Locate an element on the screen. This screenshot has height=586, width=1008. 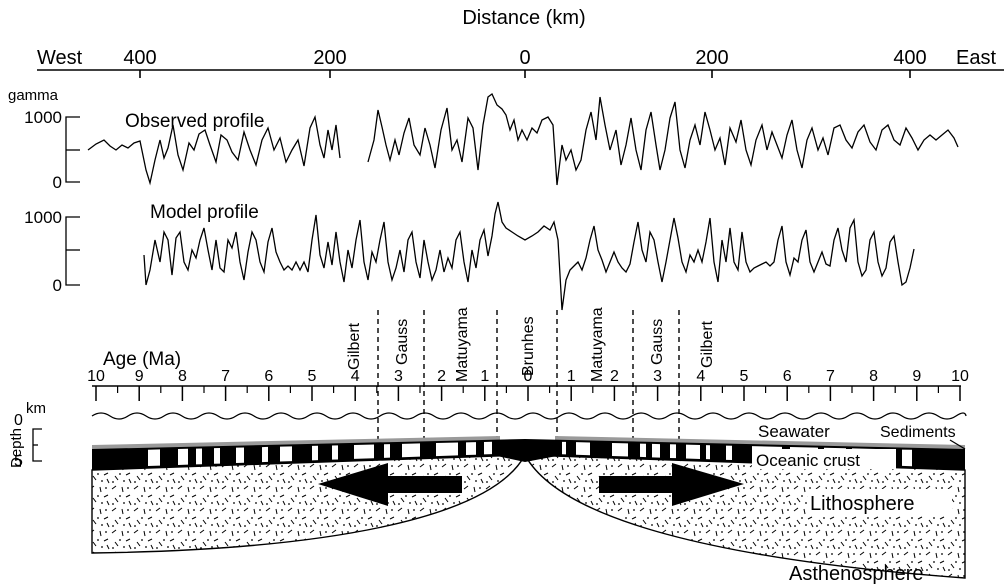
distance-axis-title: Distance (km) is located at coordinates (523, 18).